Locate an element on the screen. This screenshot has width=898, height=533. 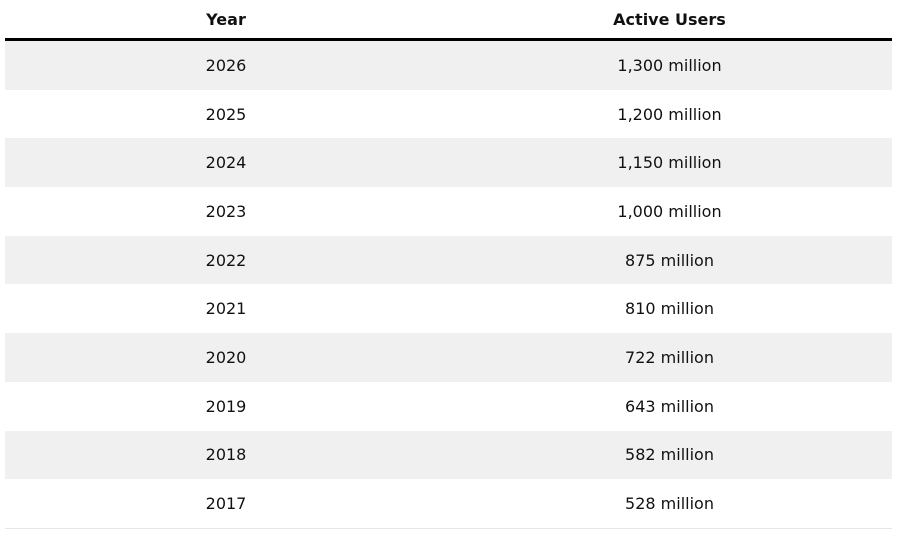
table-row: 2020 722 million is located at coordinates (448, 357).